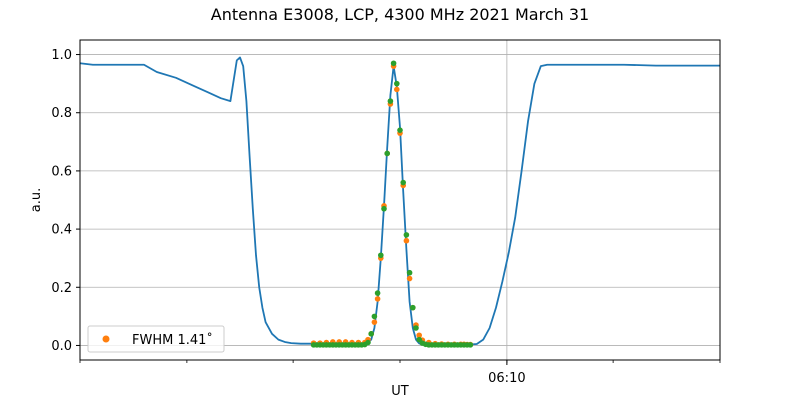 The image size is (800, 400). I want to click on y-tick-label: 1.0, so click(61, 55).